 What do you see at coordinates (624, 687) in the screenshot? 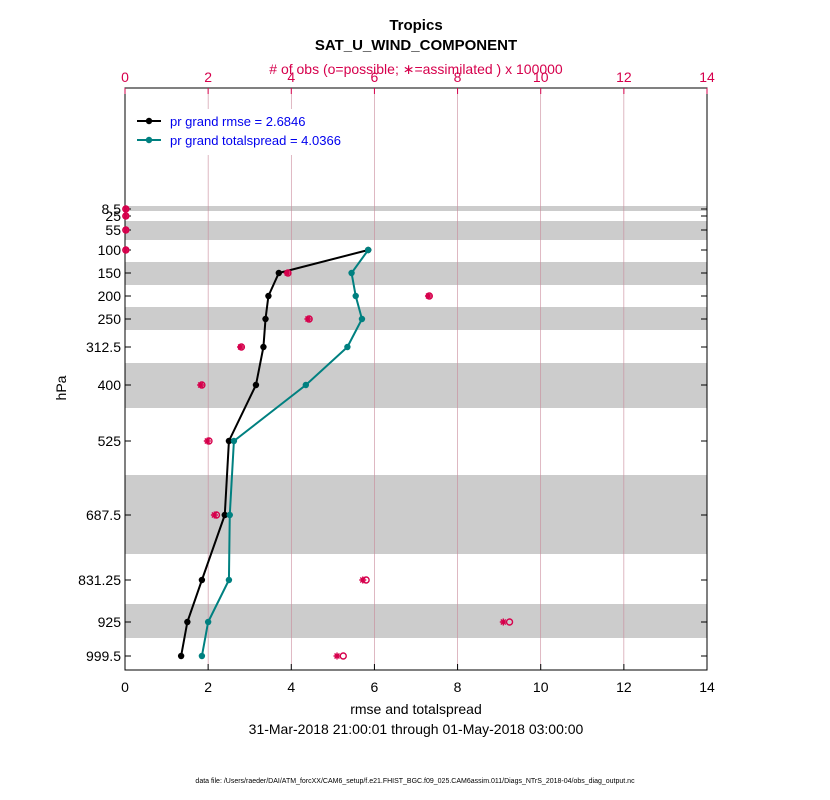
I see `x-tick-label-12: 12` at bounding box center [624, 687].